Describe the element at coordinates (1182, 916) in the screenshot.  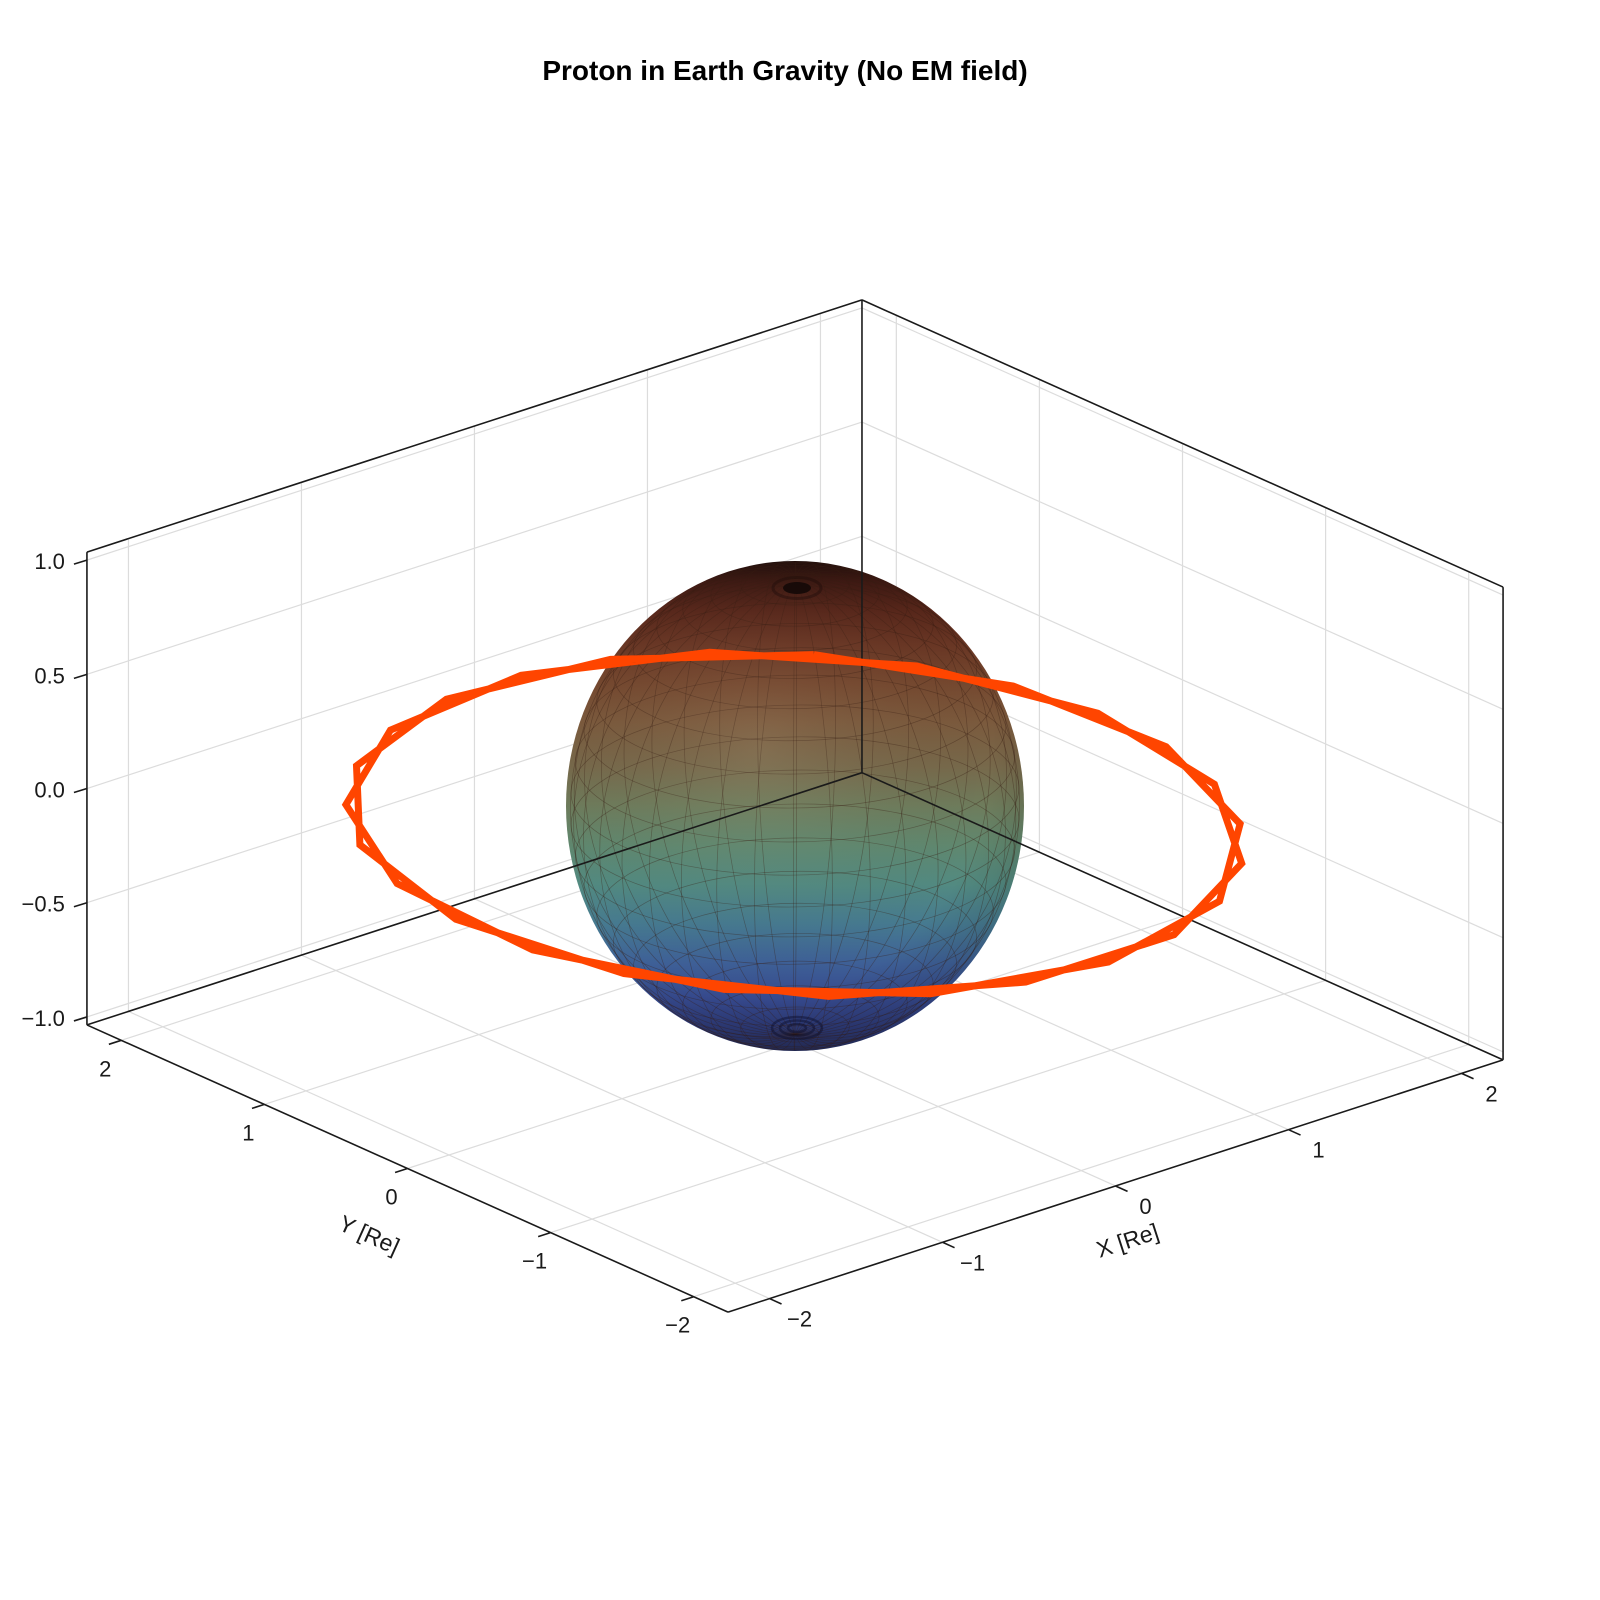
I see `edge-floor-back-right` at that location.